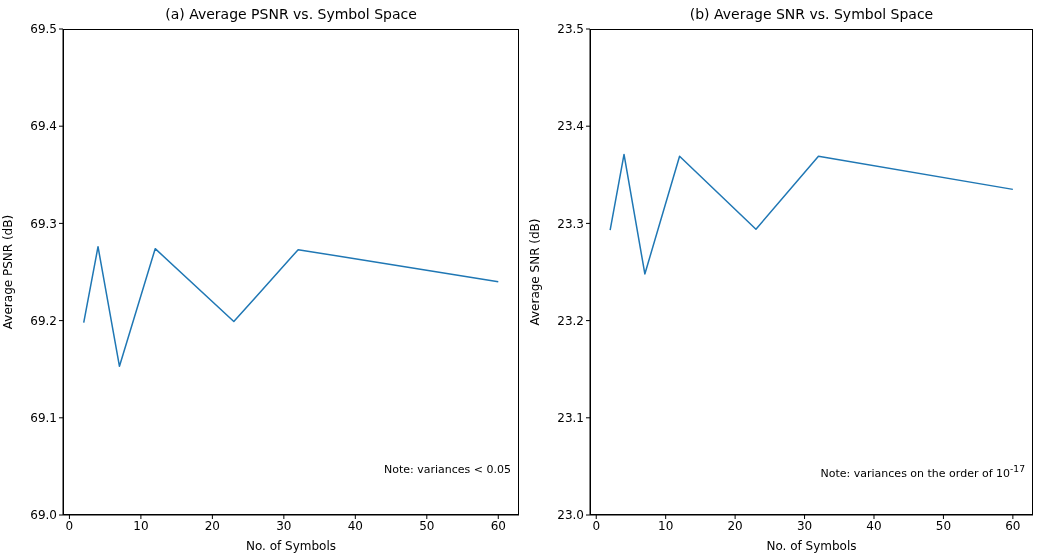 The image size is (1054, 556). I want to click on y-tick-label: 69.3, so click(43, 223).